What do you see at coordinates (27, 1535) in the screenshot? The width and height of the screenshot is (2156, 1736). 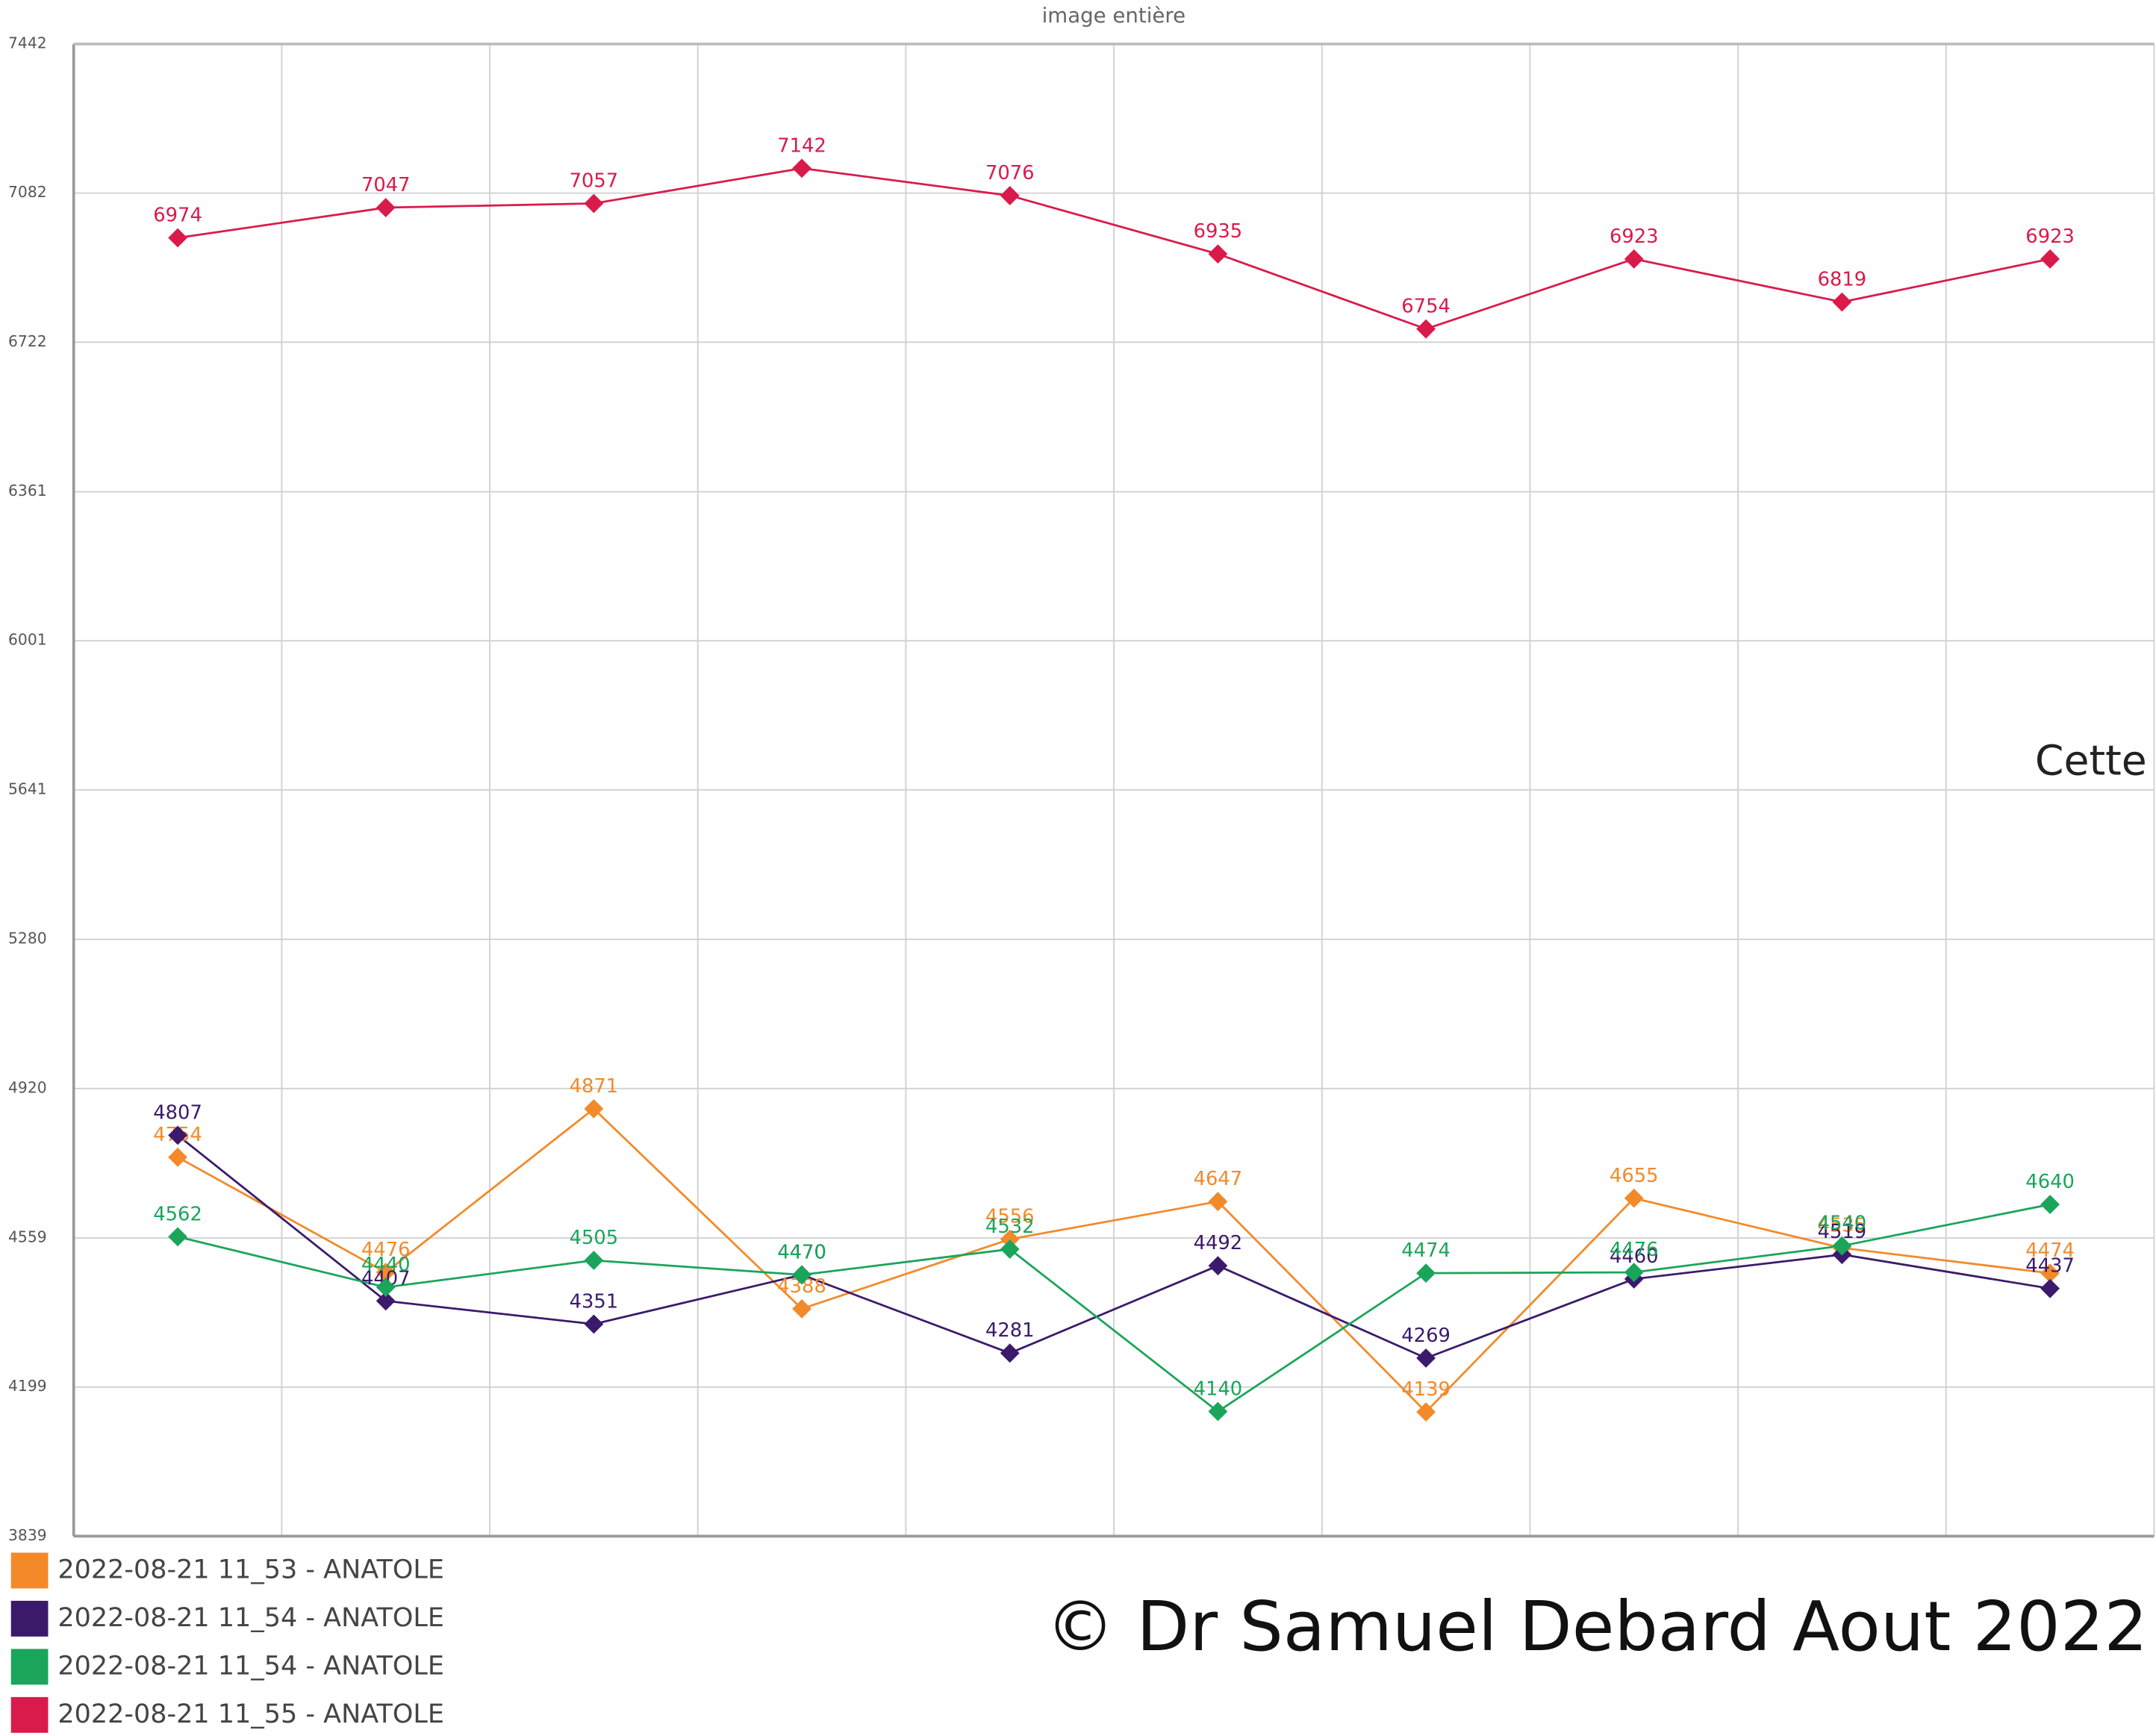 I see `y-tick-label: 3839` at bounding box center [27, 1535].